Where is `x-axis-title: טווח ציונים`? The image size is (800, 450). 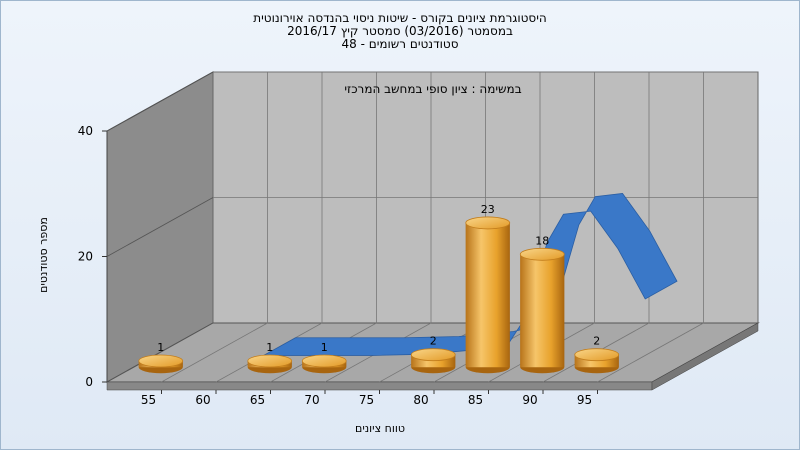 x-axis-title: טווח ציונים is located at coordinates (380, 428).